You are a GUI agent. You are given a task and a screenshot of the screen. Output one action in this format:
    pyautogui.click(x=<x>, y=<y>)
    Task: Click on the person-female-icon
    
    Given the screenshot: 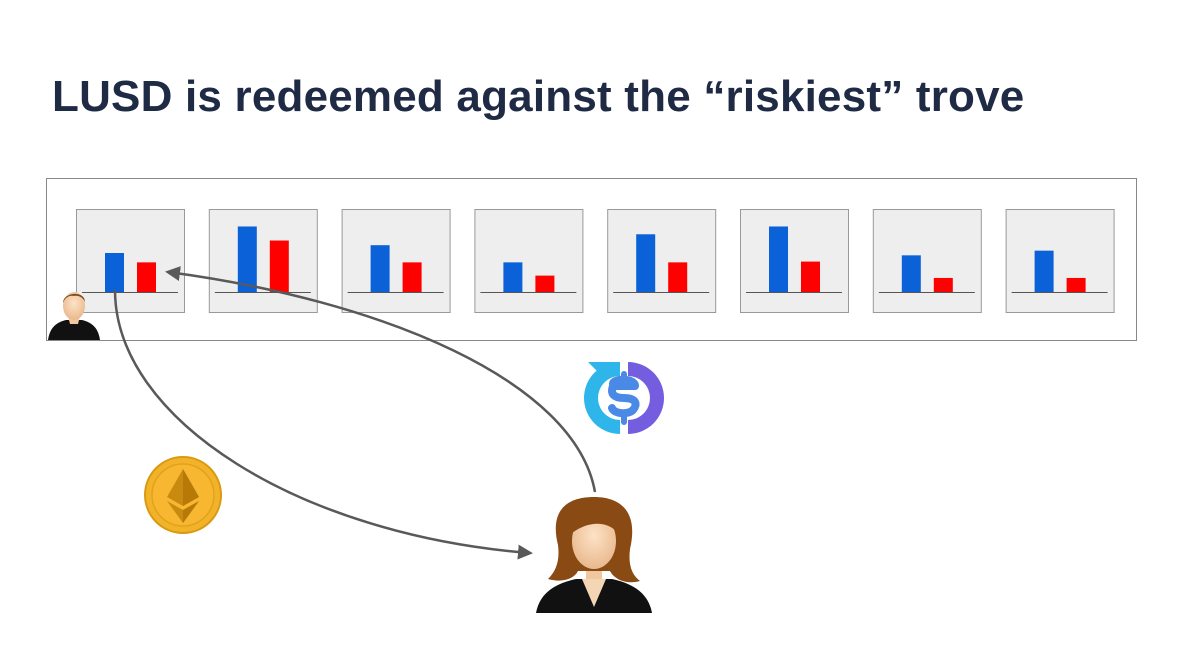 What is the action you would take?
    pyautogui.click(x=594, y=555)
    